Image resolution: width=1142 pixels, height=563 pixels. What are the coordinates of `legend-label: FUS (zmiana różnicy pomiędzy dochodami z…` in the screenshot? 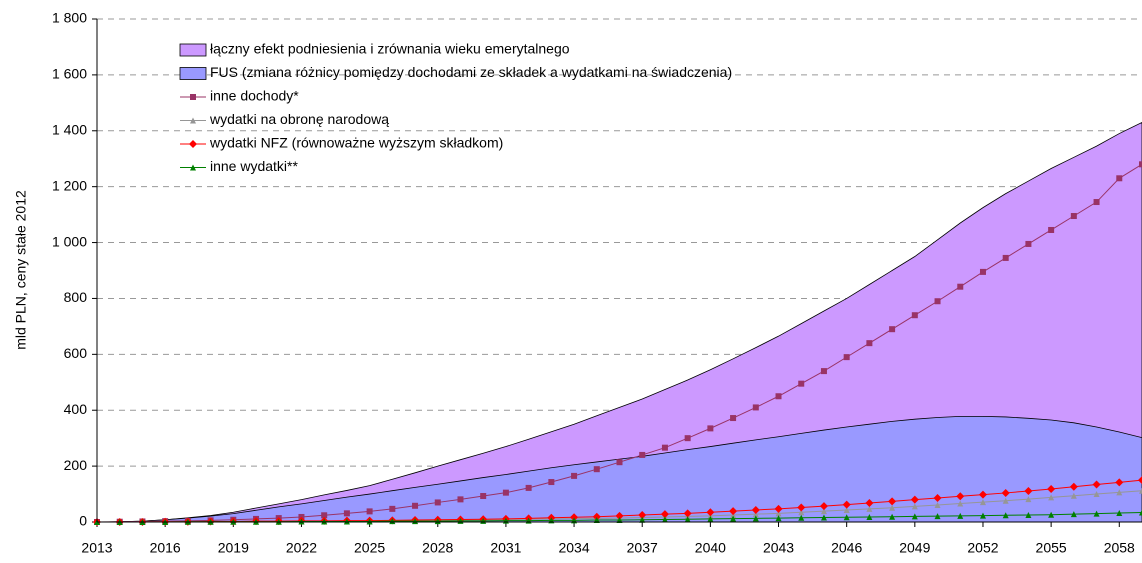 It's located at (471, 72).